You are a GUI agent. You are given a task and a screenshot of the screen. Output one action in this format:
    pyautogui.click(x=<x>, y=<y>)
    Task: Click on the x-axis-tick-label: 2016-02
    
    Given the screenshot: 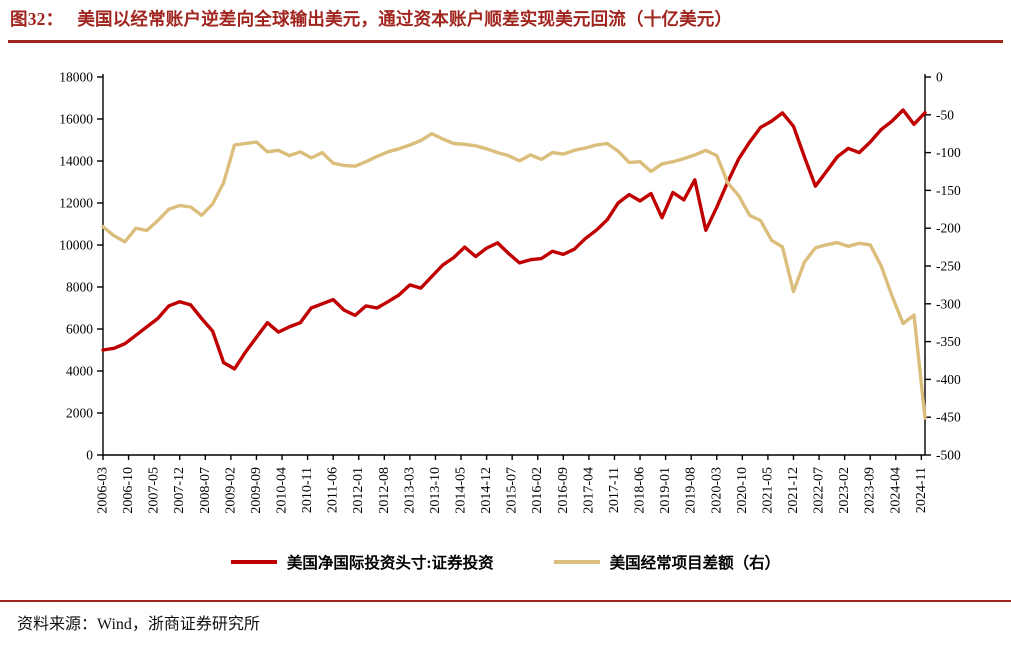 What is the action you would take?
    pyautogui.click(x=537, y=490)
    